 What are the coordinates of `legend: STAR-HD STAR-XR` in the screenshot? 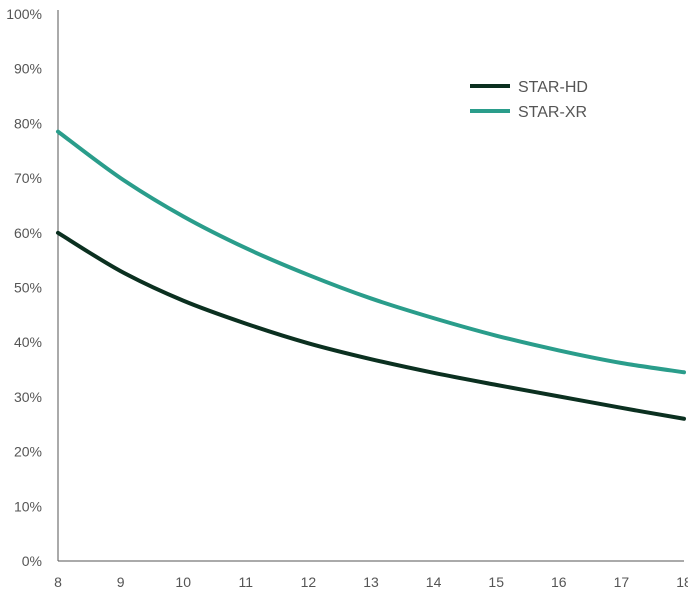 It's located at (529, 100).